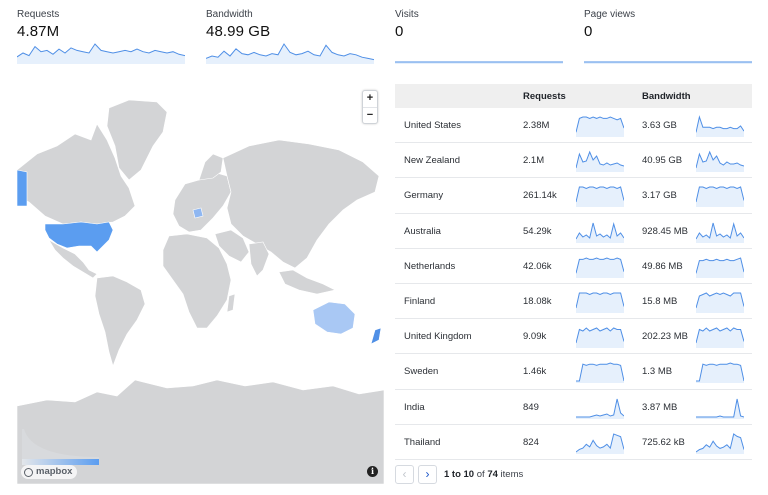  What do you see at coordinates (420, 301) in the screenshot?
I see `country-name: Finland` at bounding box center [420, 301].